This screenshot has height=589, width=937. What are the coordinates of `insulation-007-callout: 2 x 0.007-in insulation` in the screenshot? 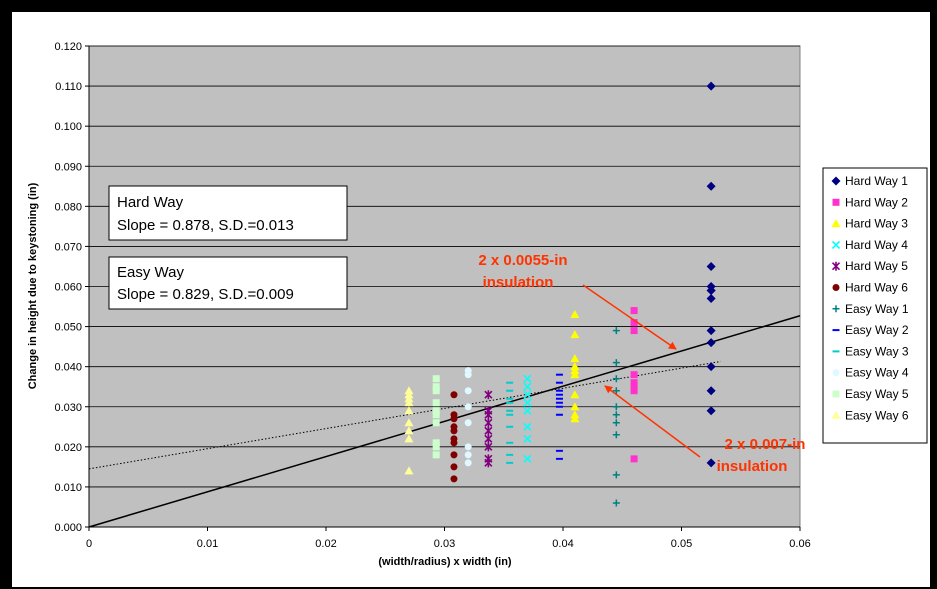 It's located at (705, 430).